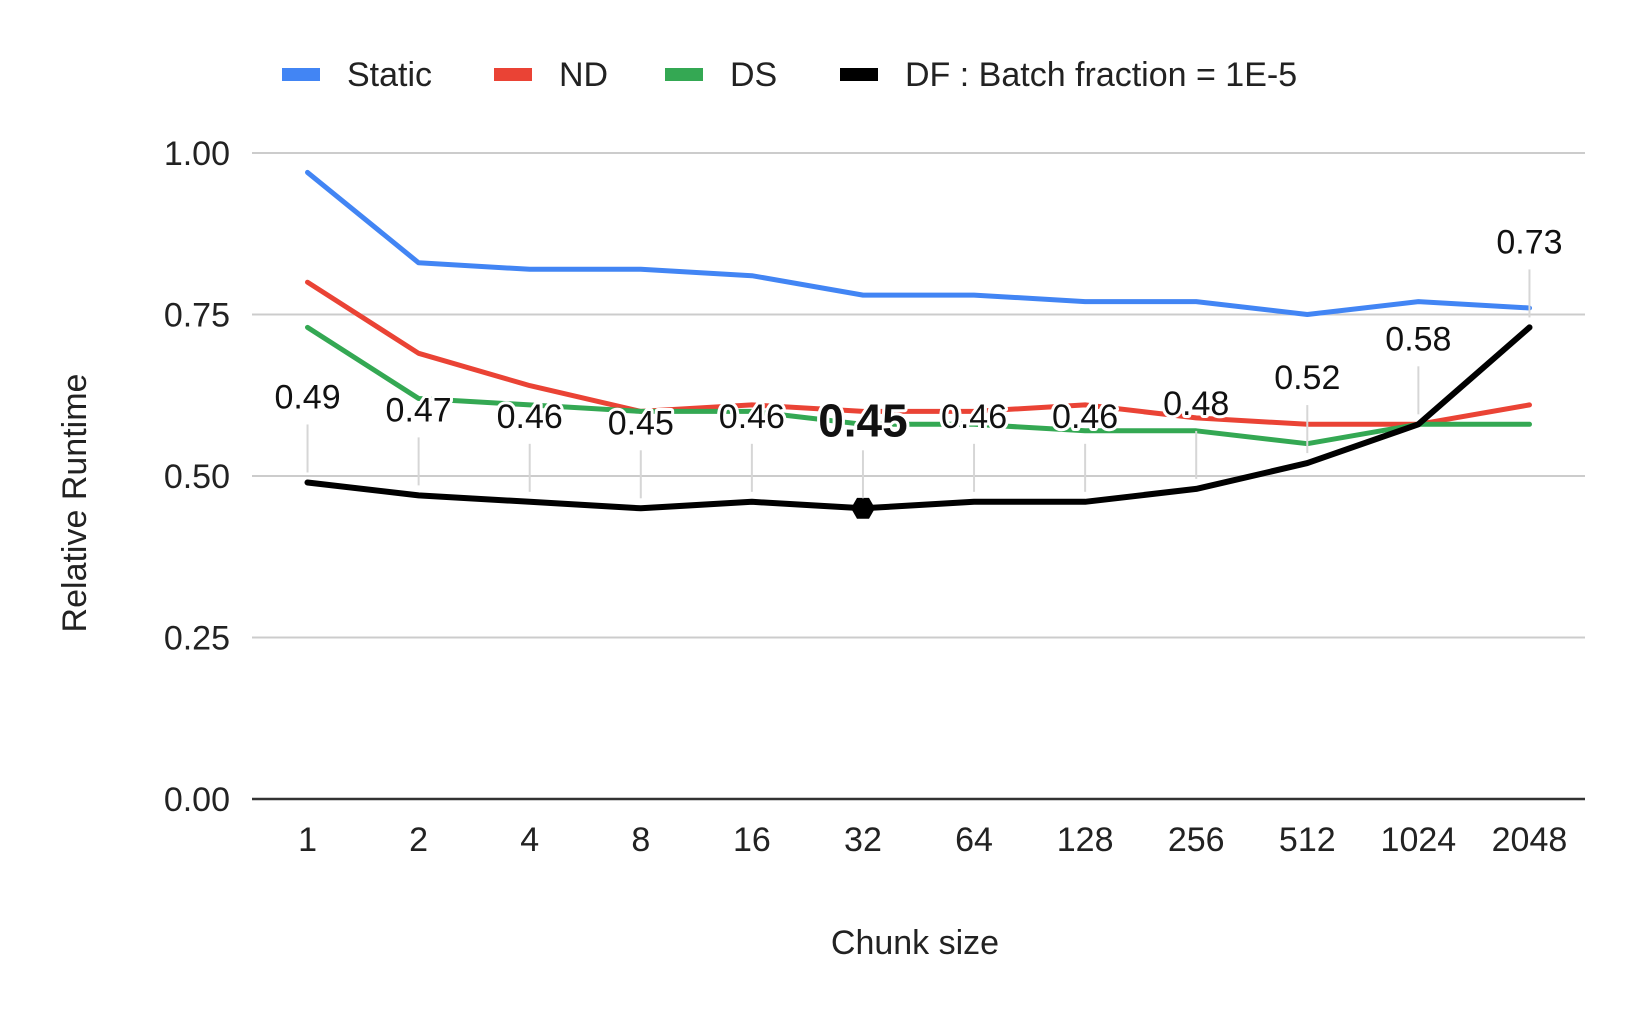 Image resolution: width=1627 pixels, height=1012 pixels. What do you see at coordinates (641, 423) in the screenshot?
I see `data-label: 0.45` at bounding box center [641, 423].